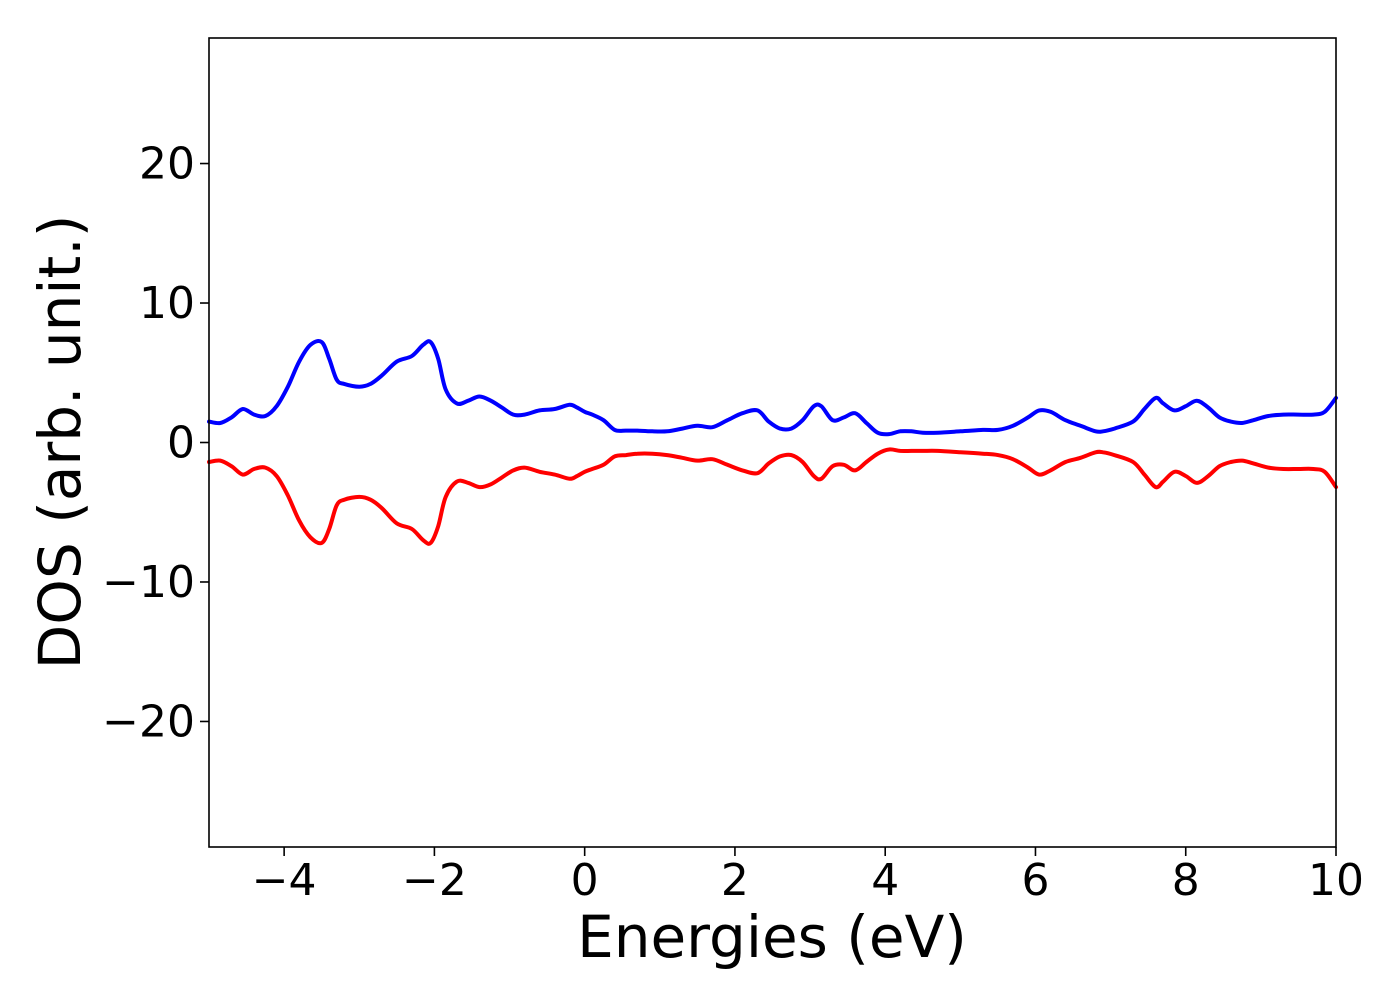  What do you see at coordinates (808, 876) in the screenshot?
I see `x-axis-ticks: −4 −2 0 2 4 6 8 10` at bounding box center [808, 876].